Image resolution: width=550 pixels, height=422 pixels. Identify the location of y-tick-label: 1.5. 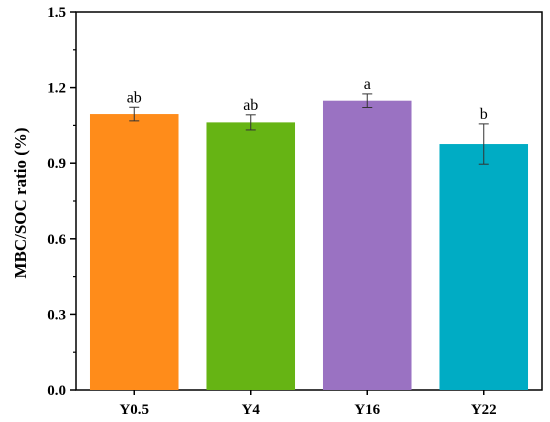
(56, 13).